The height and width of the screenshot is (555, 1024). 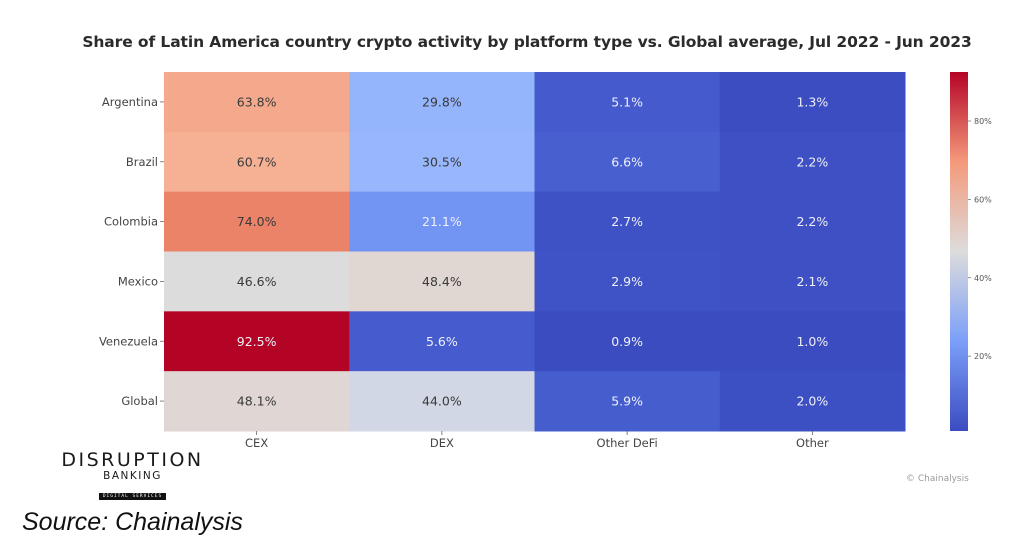 I want to click on cell-value-label: 0.9%, so click(x=627, y=341).